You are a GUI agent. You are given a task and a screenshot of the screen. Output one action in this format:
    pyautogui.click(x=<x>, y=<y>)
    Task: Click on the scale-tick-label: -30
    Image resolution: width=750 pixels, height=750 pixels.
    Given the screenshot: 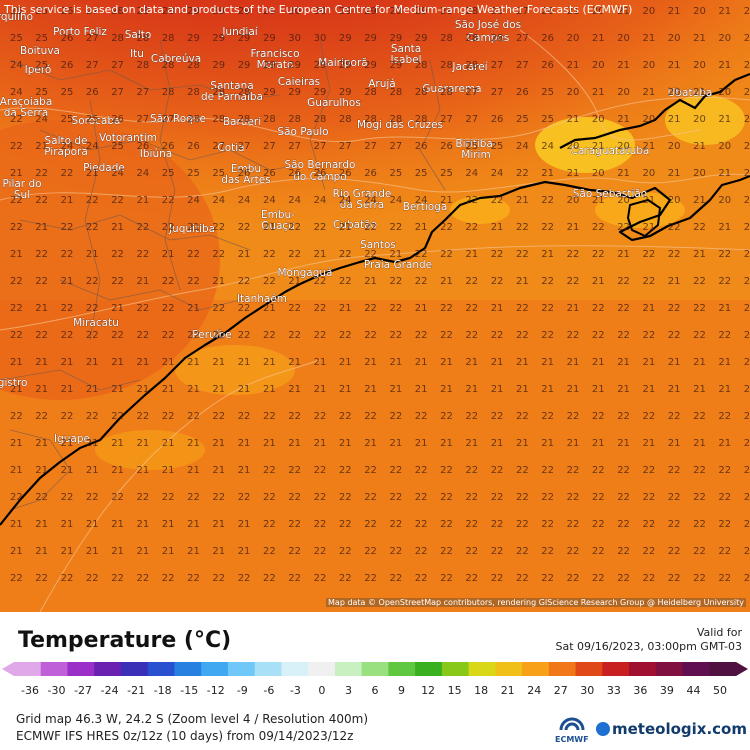 What is the action you would take?
    pyautogui.click(x=57, y=690)
    